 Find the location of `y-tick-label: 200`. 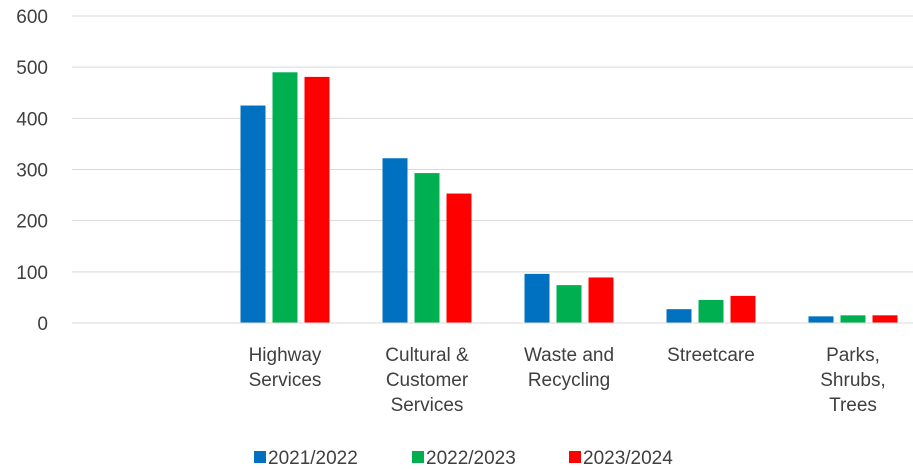

y-tick-label: 200 is located at coordinates (32, 222).